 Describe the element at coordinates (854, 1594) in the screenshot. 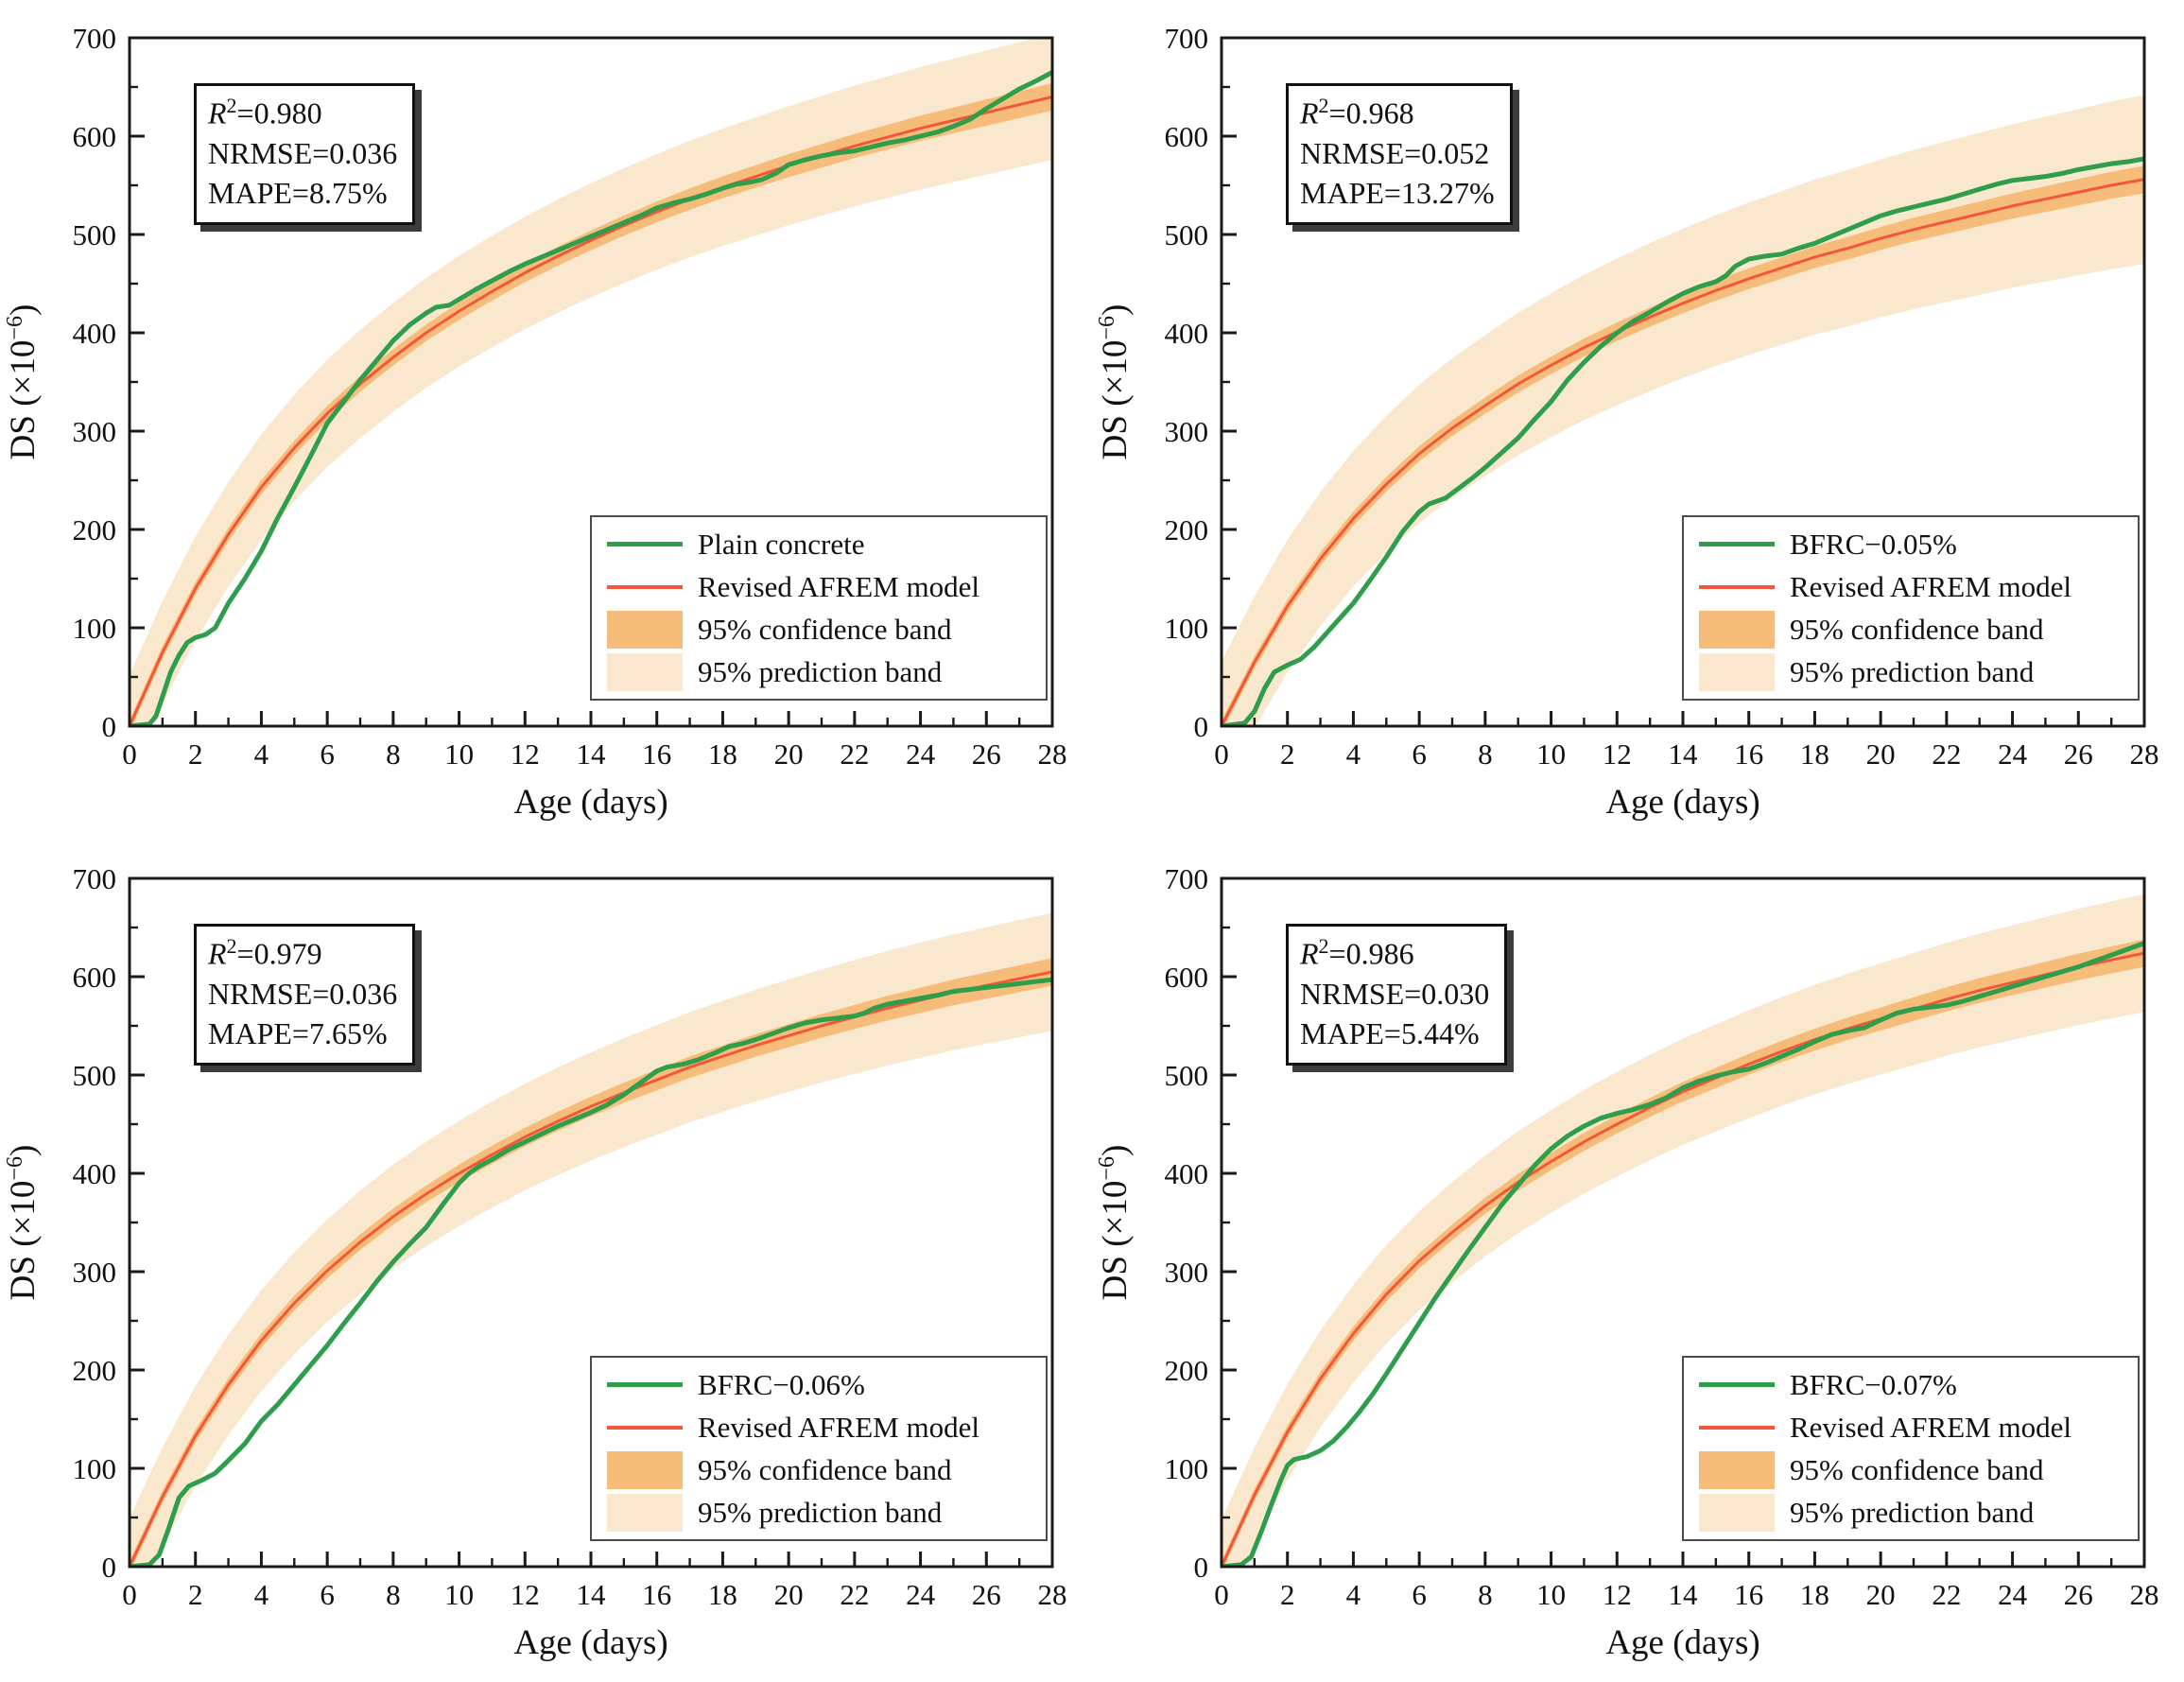

I see `x-tick-label: 22` at that location.